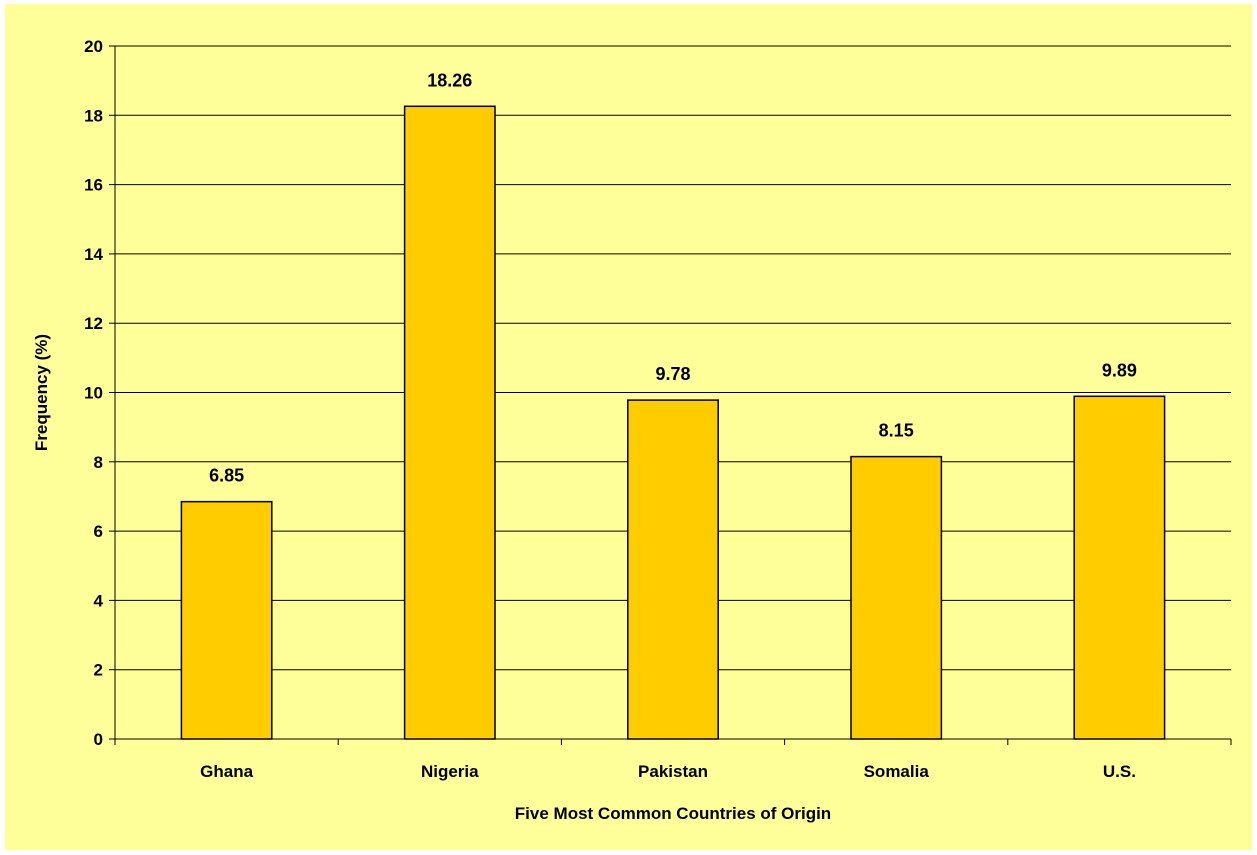 The height and width of the screenshot is (855, 1257). I want to click on x-tick-label: Somalia, so click(897, 771).